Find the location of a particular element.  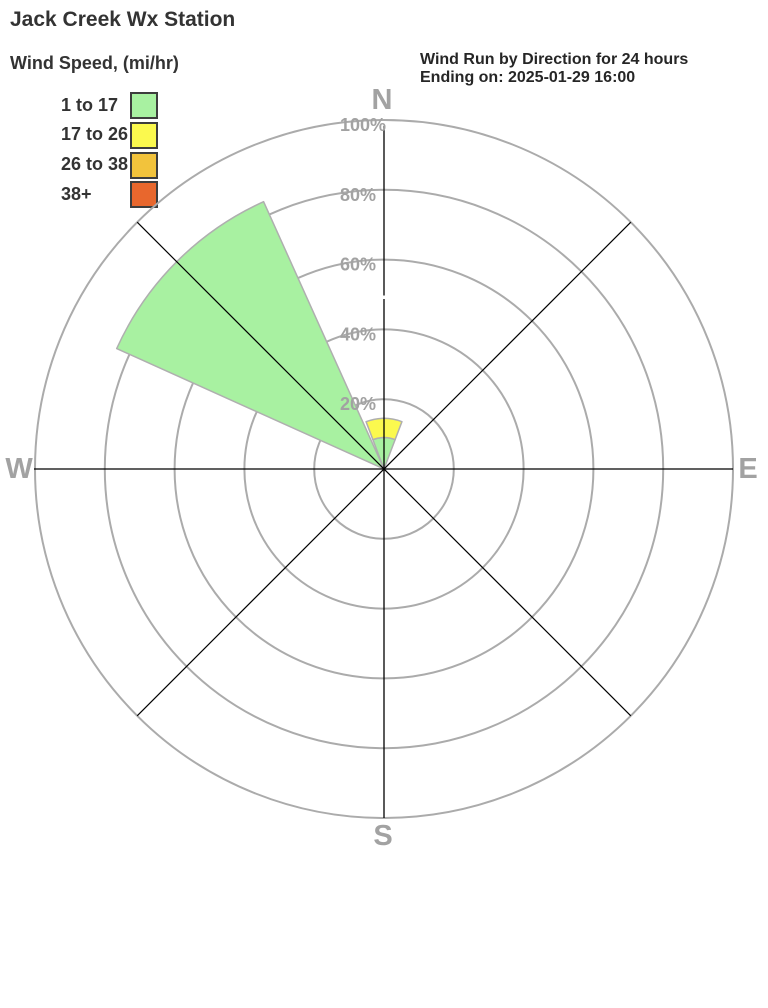

station-title: Jack Creek Wx Station is located at coordinates (123, 19).